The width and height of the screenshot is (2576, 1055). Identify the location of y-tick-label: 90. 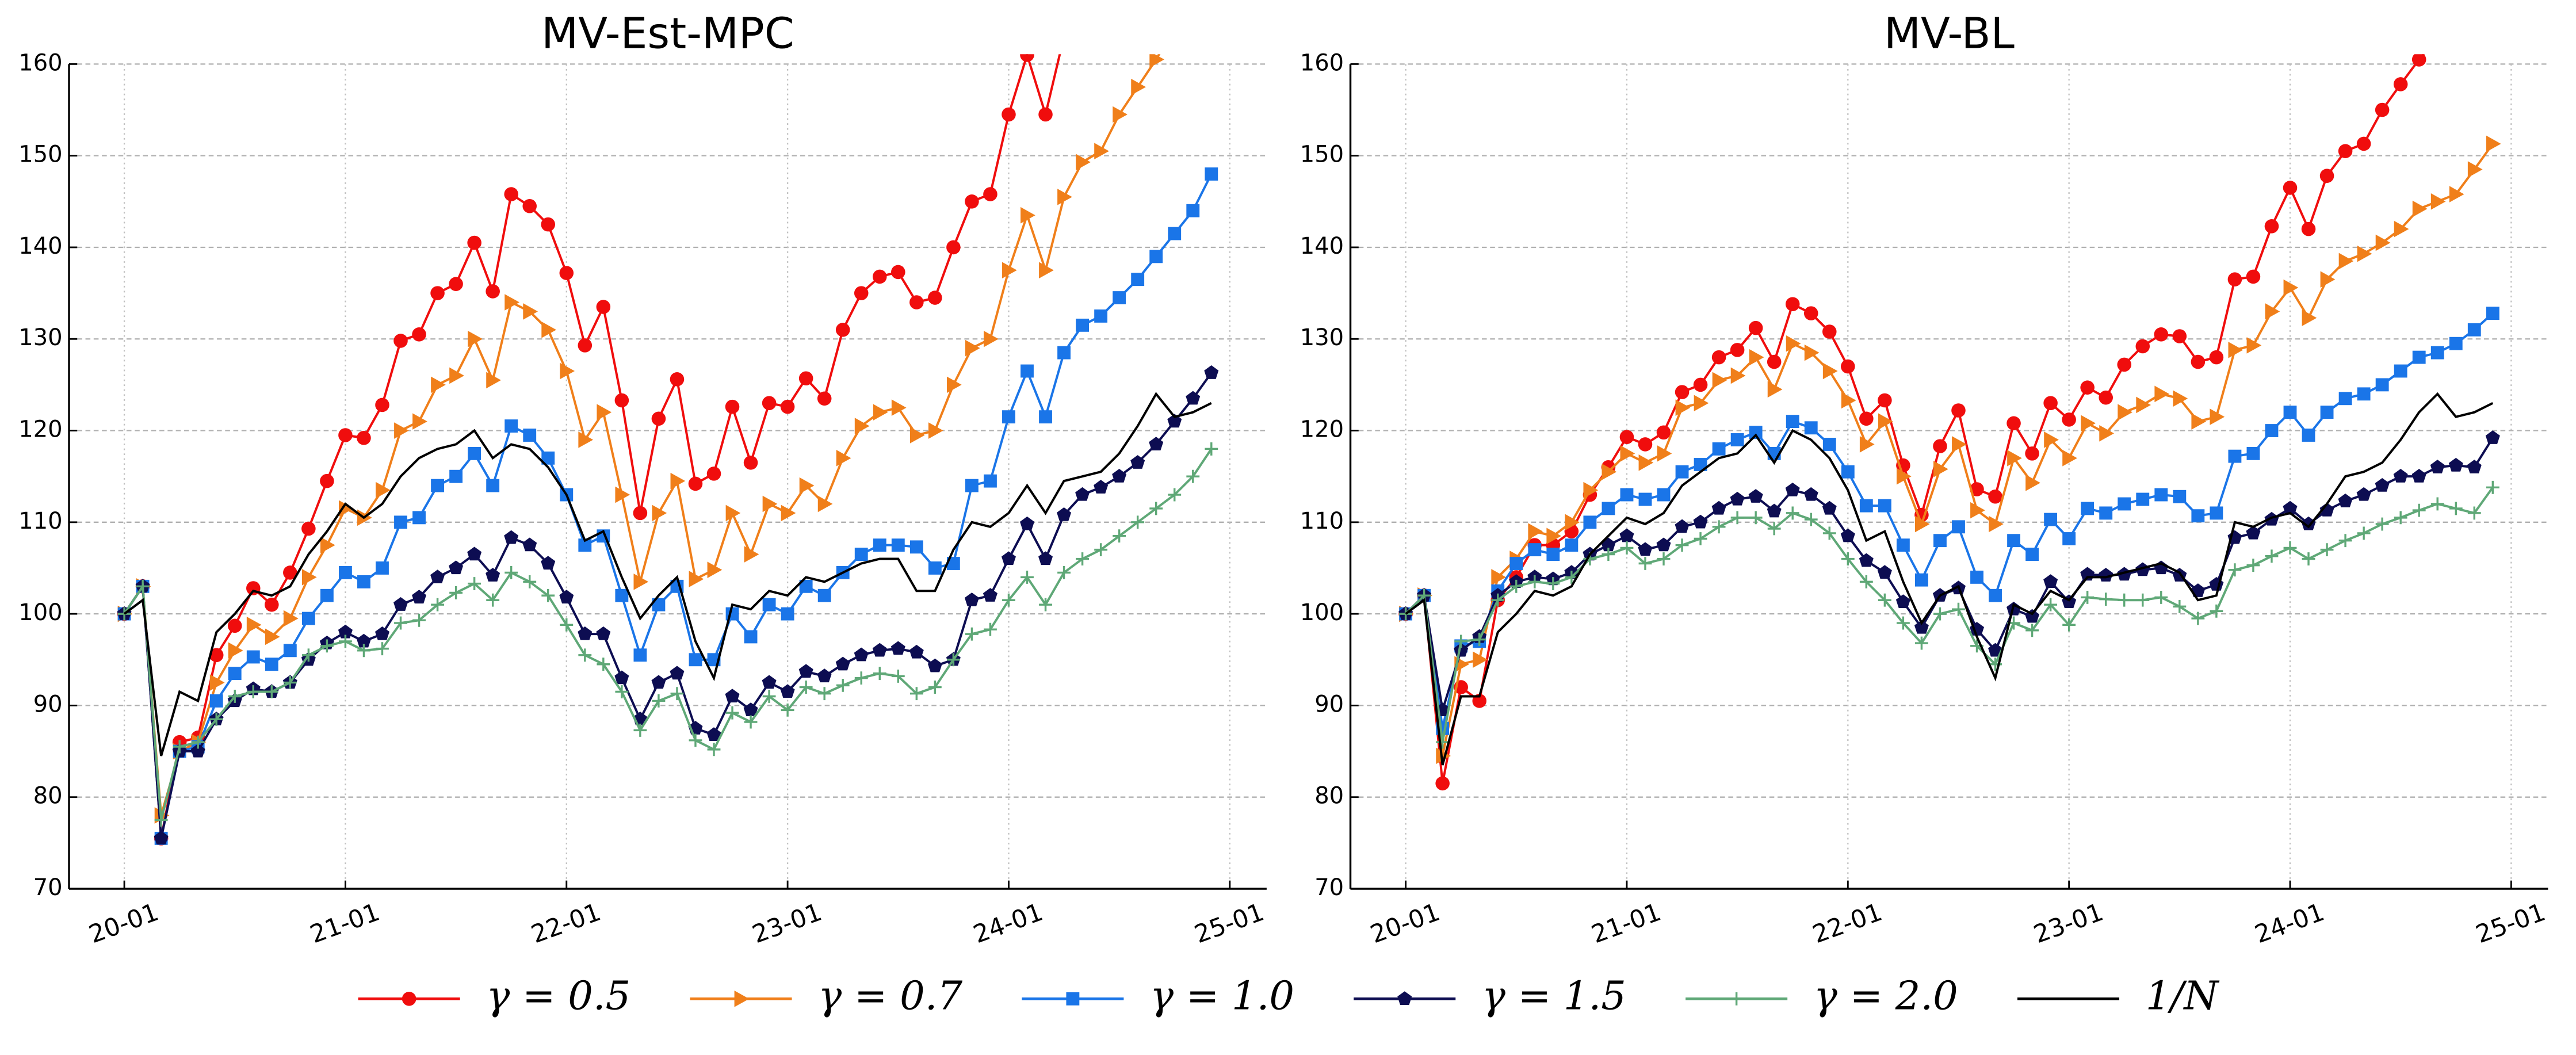
(48, 704).